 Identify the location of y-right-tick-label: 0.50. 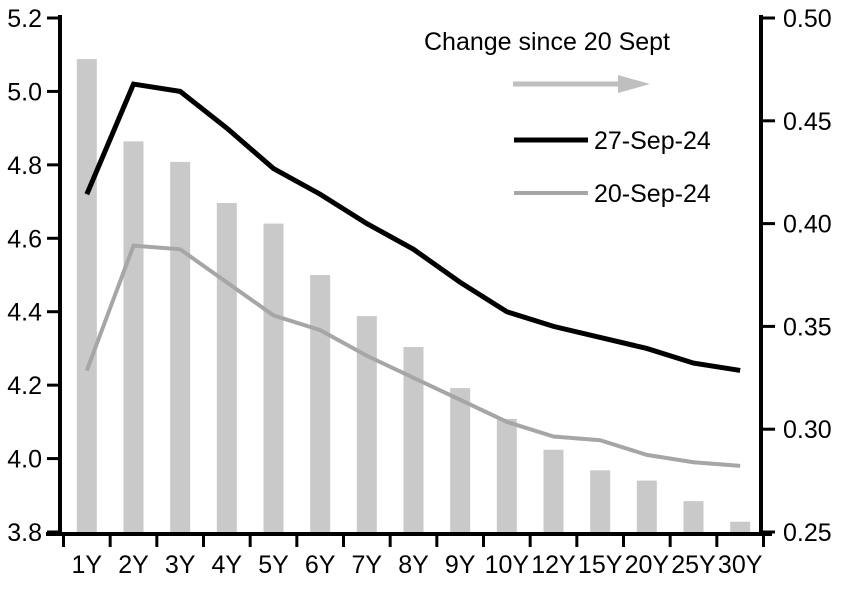
(807, 19).